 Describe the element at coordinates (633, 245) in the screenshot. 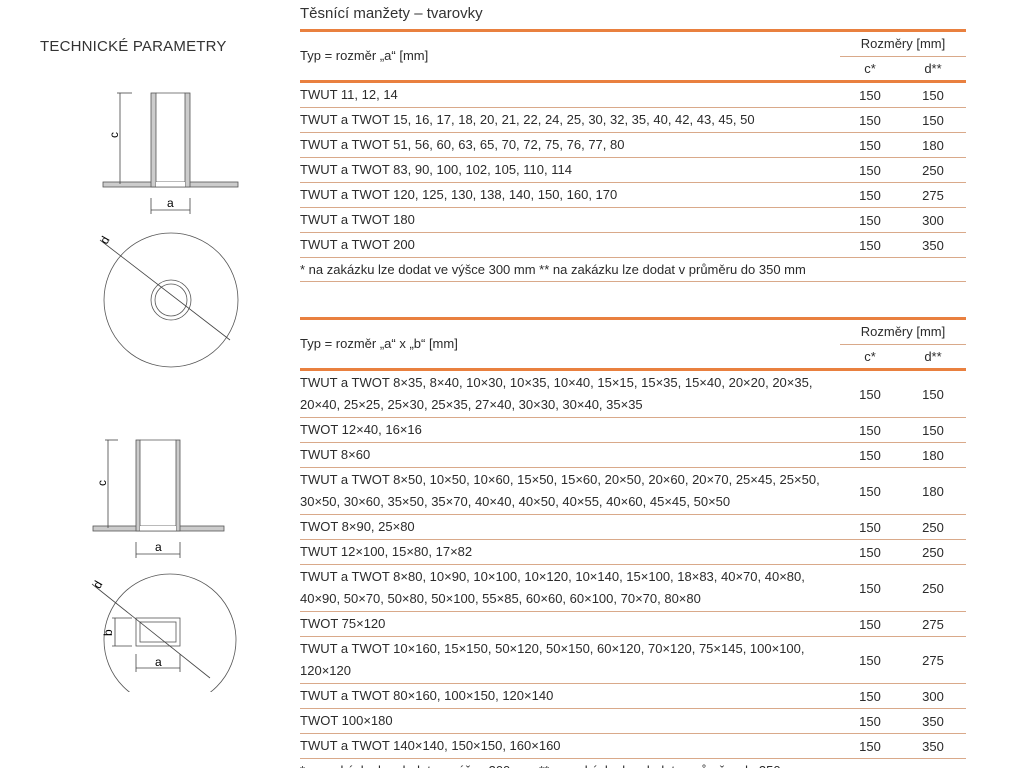

I see `table-row: TWUT a TWOT 200 150 350` at that location.